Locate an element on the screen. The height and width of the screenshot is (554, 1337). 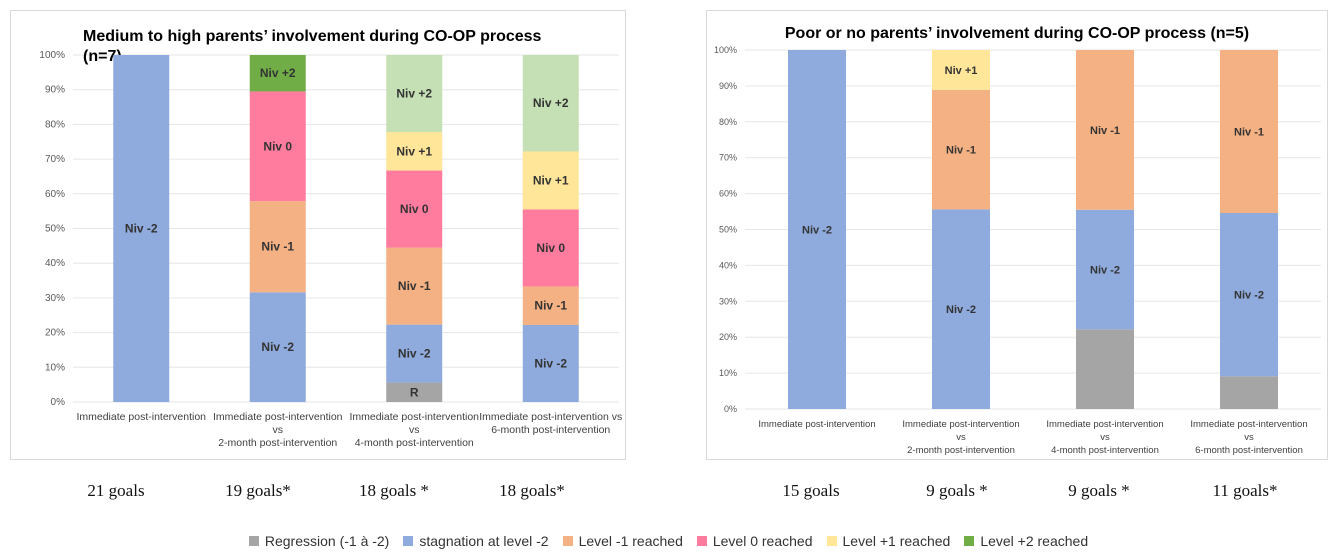
x-tick-label: Immediate post-intervention vs is located at coordinates (550, 417).